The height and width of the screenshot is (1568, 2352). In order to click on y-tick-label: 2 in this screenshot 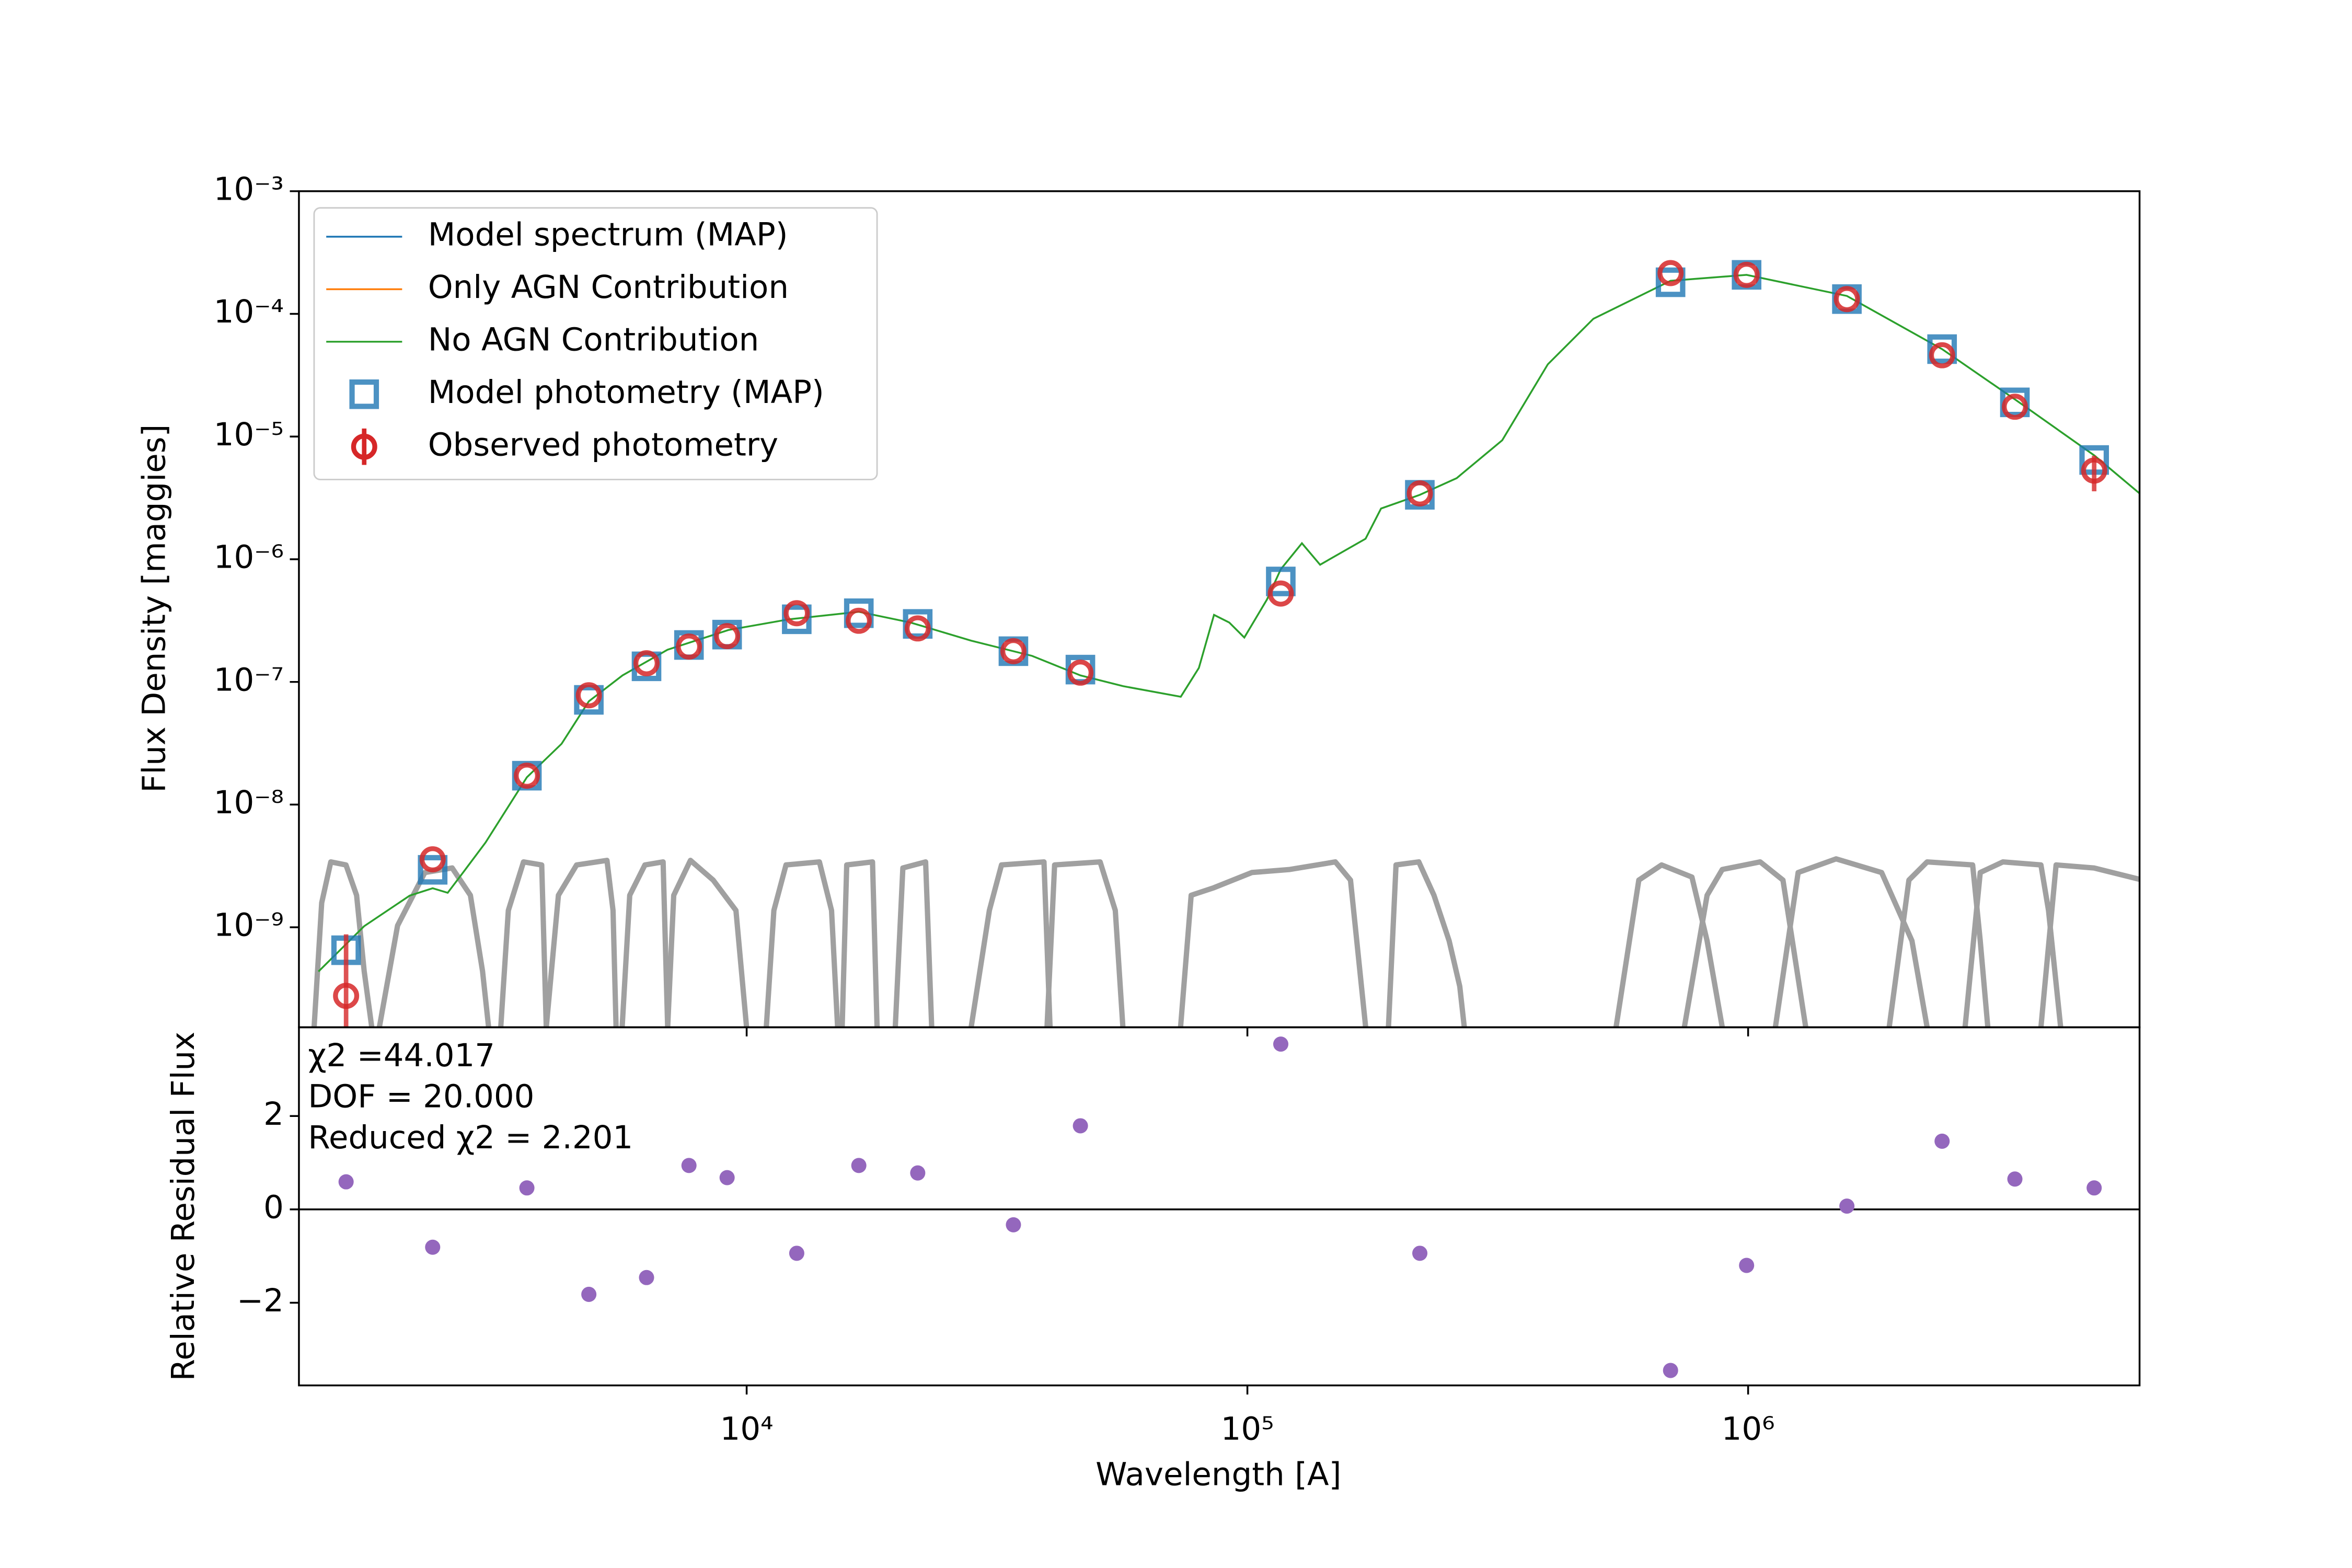, I will do `click(273, 1114)`.